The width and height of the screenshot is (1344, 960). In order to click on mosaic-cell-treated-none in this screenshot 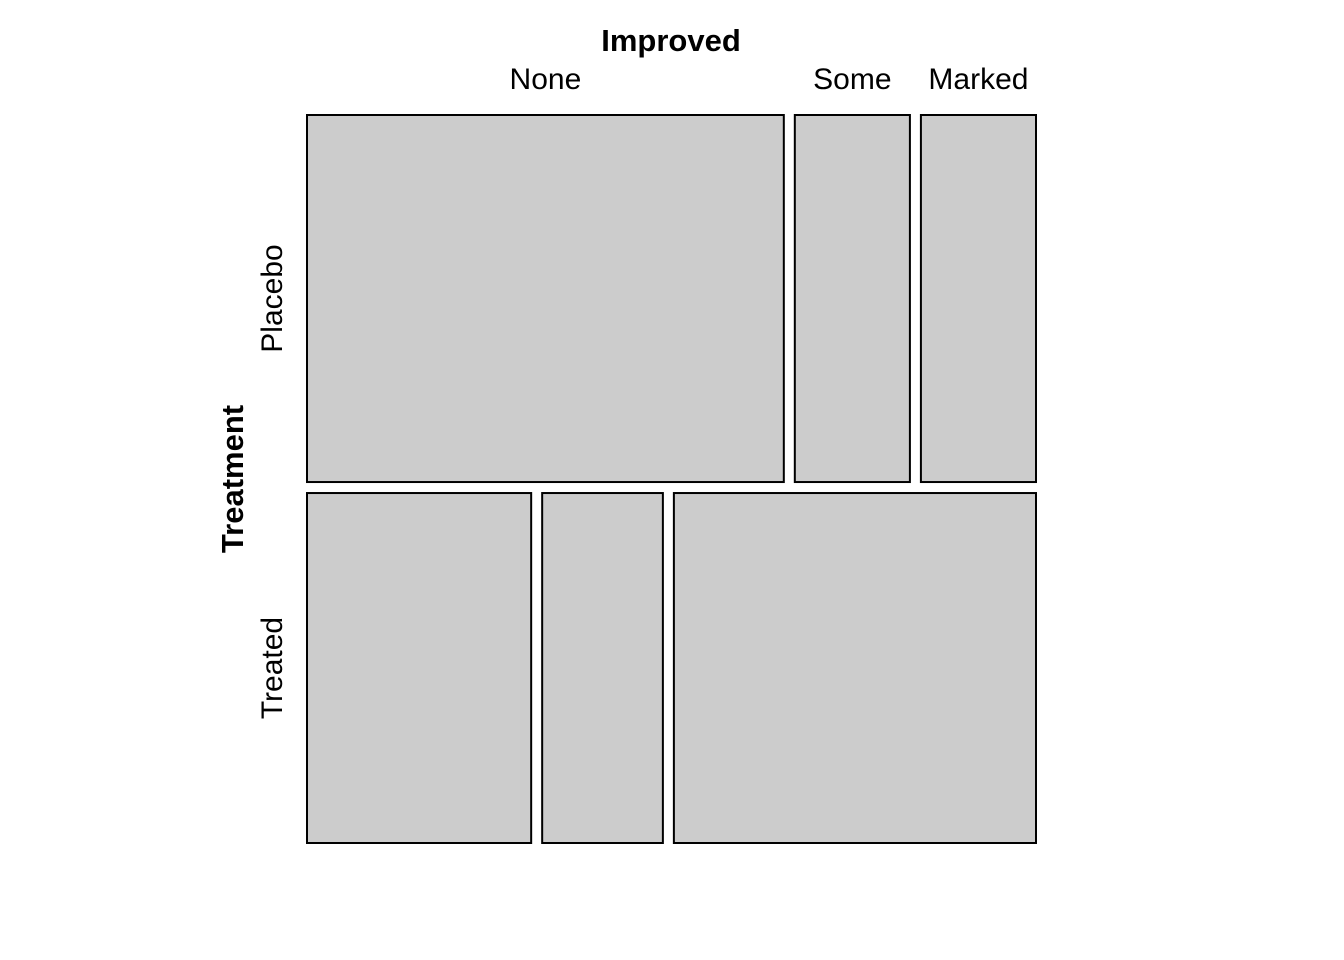, I will do `click(419, 668)`.